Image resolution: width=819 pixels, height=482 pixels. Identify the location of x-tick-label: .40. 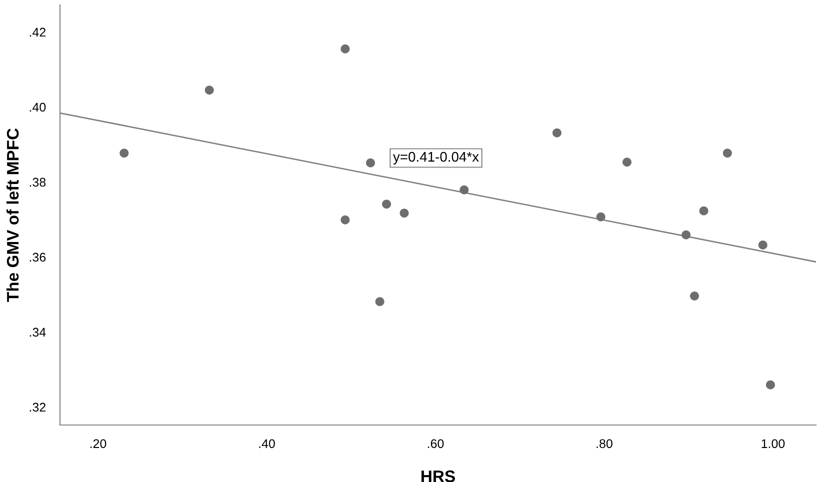
(267, 443).